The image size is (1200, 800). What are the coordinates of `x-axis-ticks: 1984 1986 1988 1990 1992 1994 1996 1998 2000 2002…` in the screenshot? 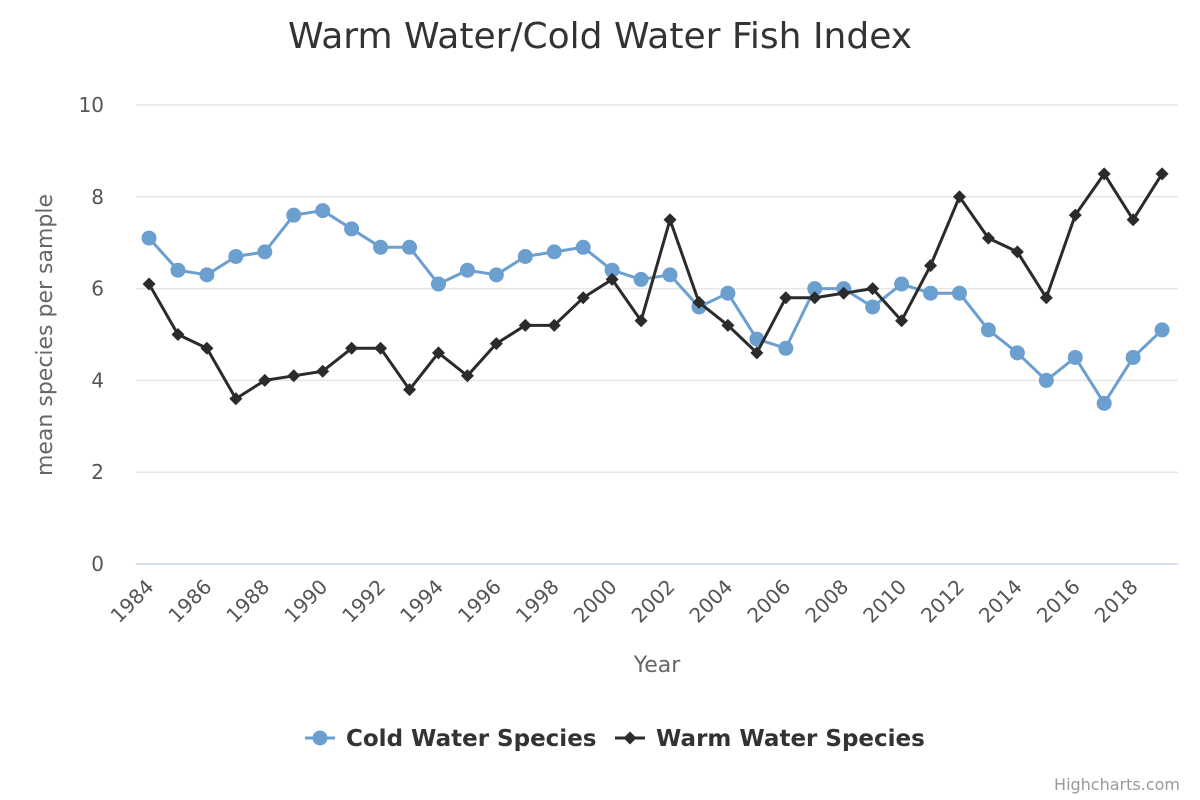 It's located at (624, 601).